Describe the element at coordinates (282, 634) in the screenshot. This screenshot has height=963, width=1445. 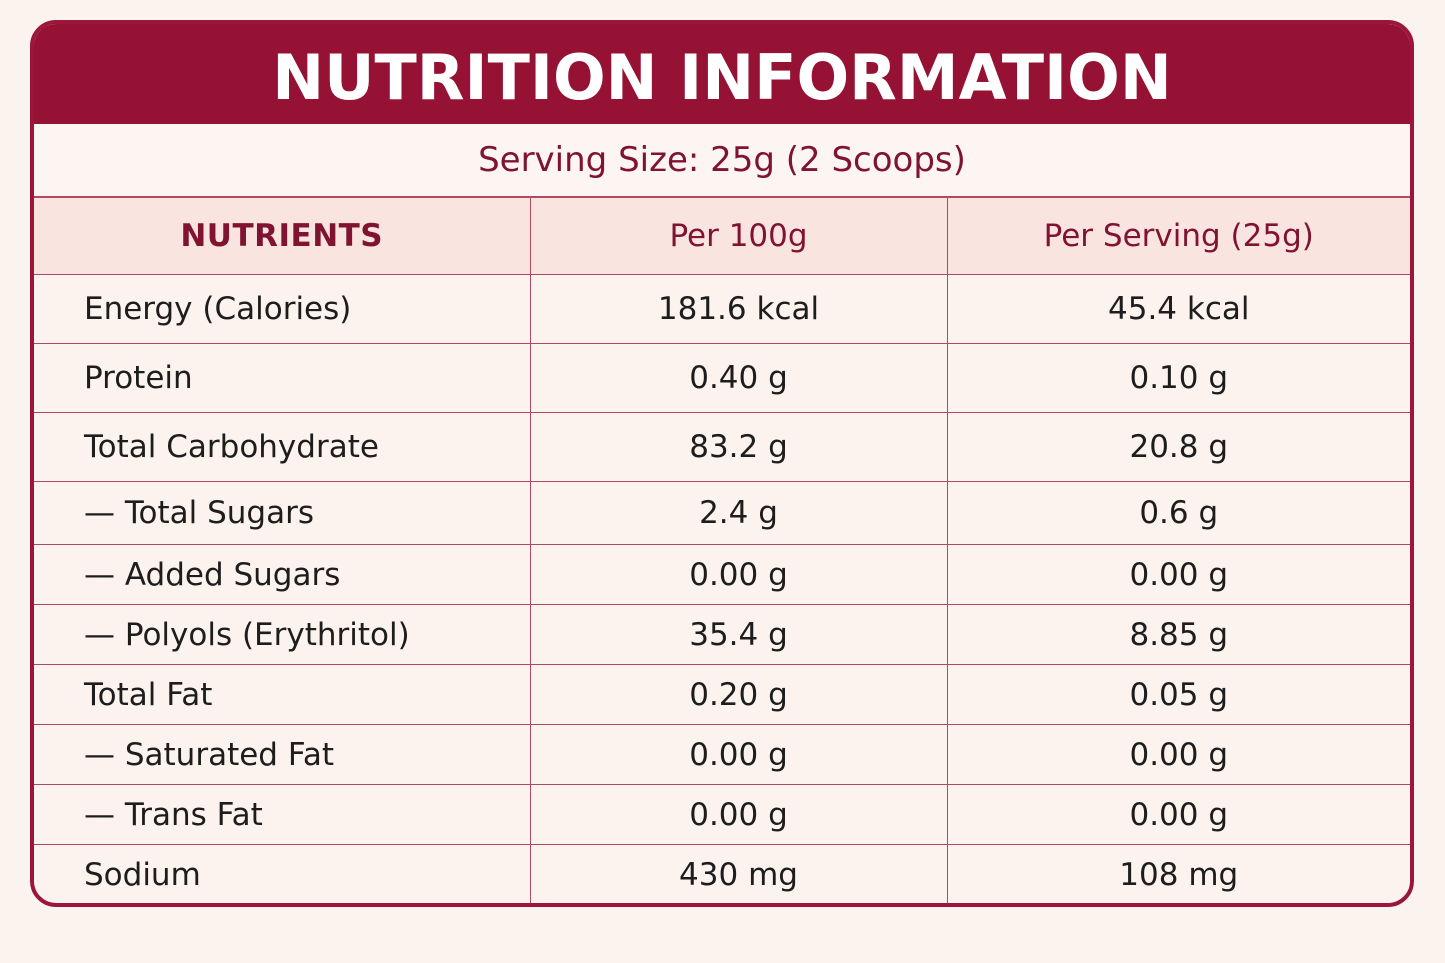
I see `nutrient-name: — Polyols (Erythritol)` at that location.